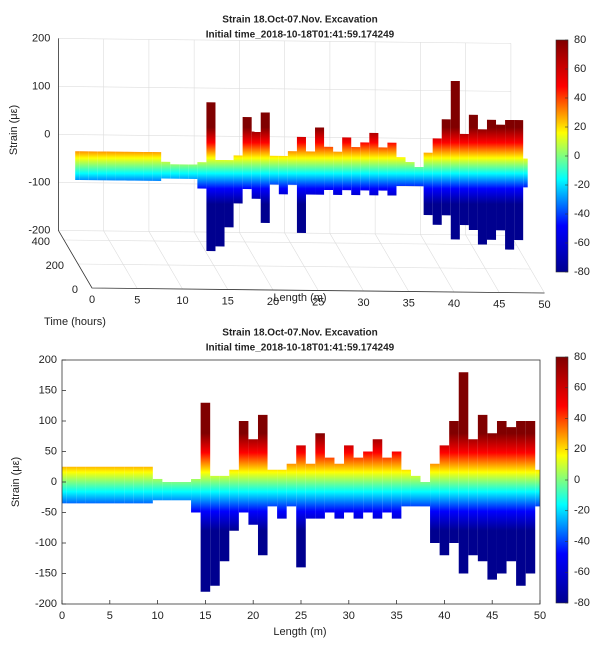 Image resolution: width=597 pixels, height=646 pixels. Describe the element at coordinates (75, 322) in the screenshot. I see `z-axis-label: Time (hours)` at that location.